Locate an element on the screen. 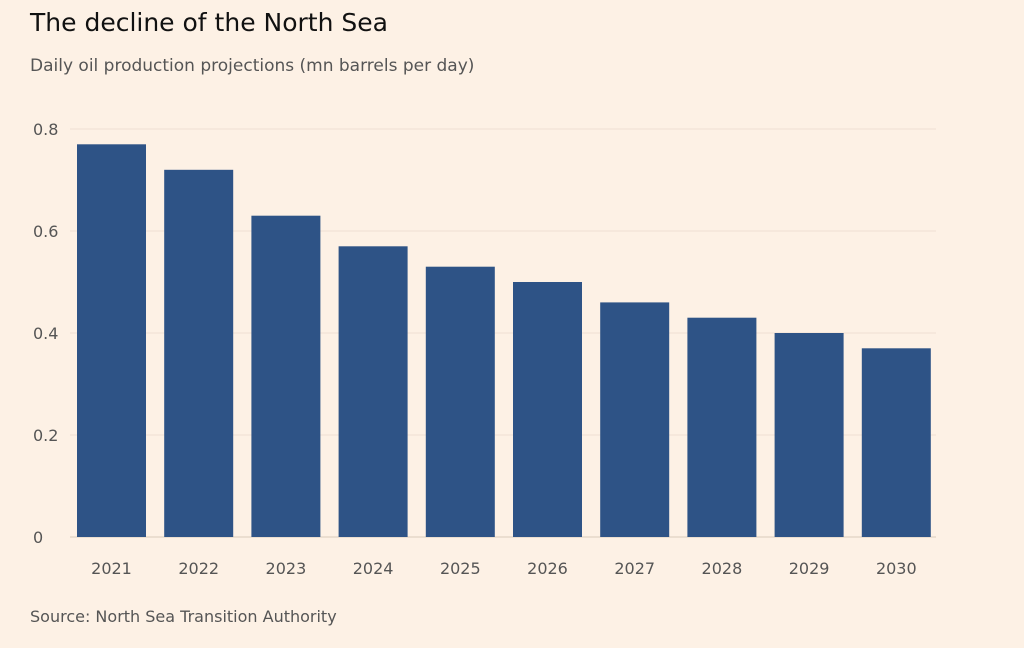 Image resolution: width=1024 pixels, height=648 pixels. bar-2023 is located at coordinates (286, 376).